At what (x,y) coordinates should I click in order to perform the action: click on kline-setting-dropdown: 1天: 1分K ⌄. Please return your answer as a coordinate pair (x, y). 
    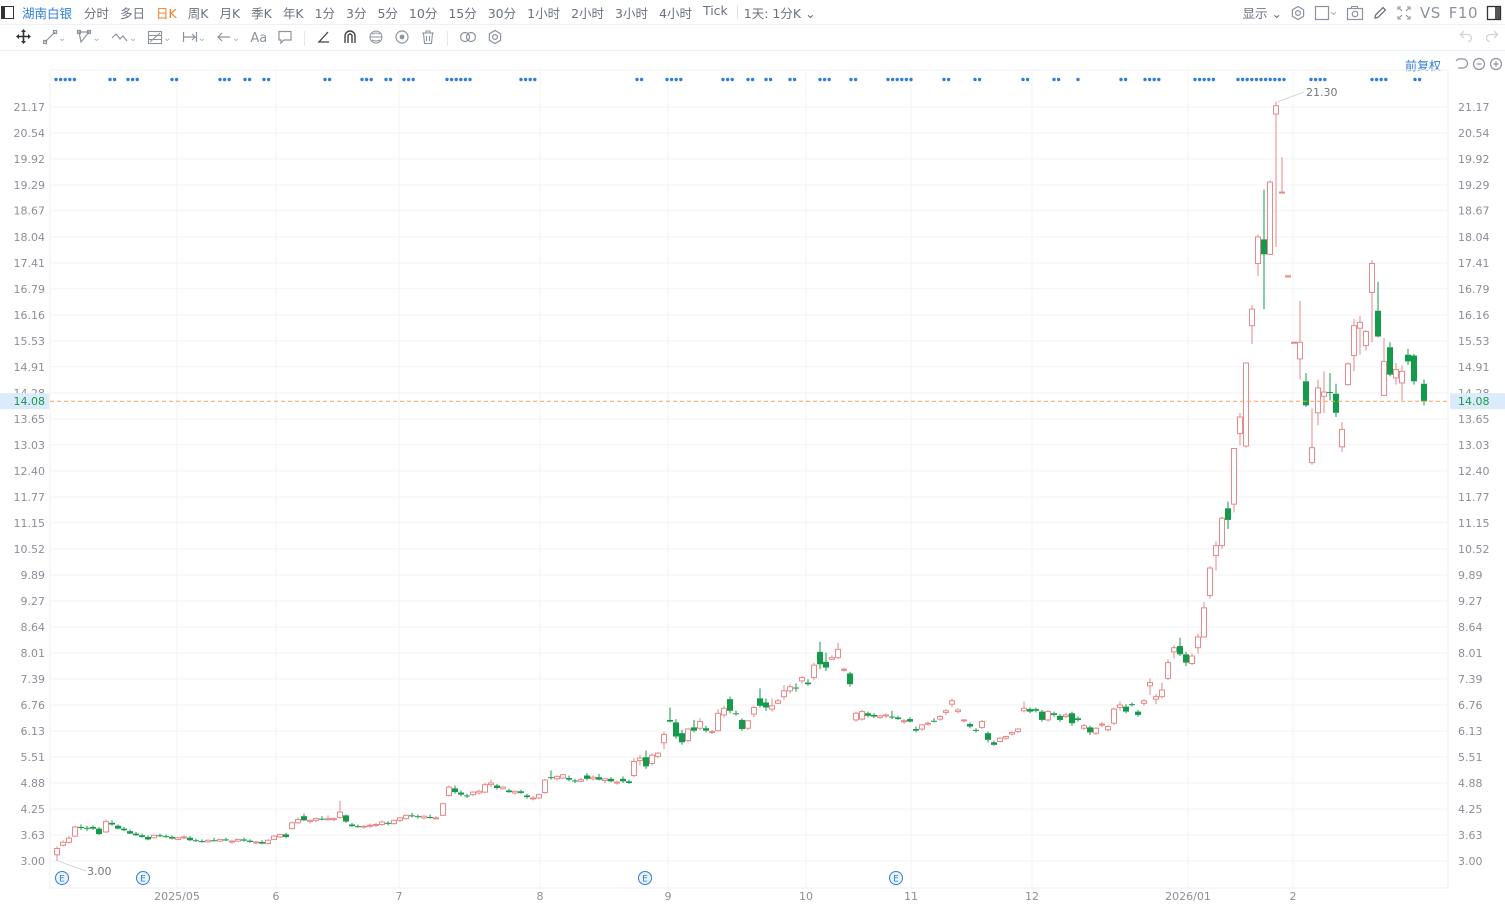
    Looking at the image, I should click on (780, 12).